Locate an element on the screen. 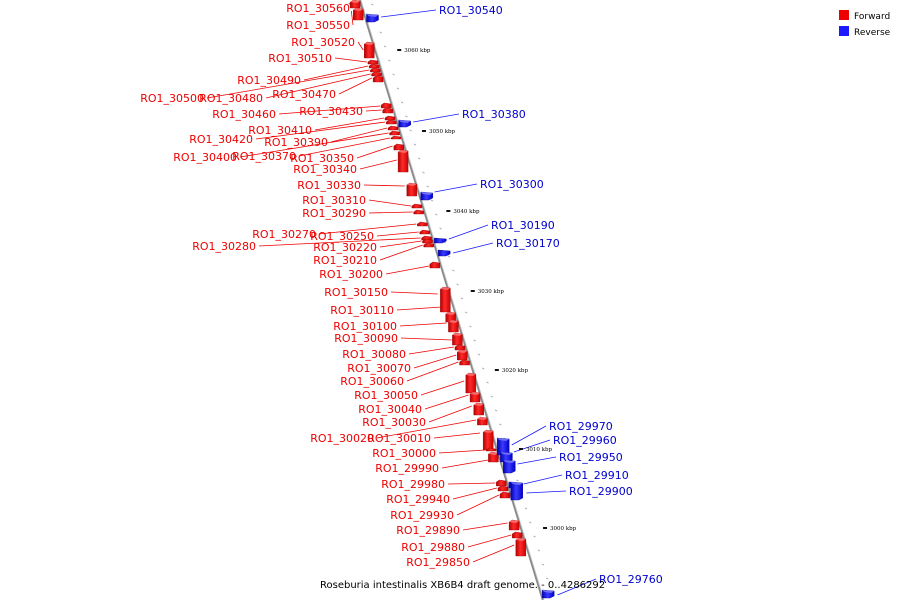 This screenshot has width=900, height=604. gene-label-ro1-30020: RO1_30020 is located at coordinates (342, 438).